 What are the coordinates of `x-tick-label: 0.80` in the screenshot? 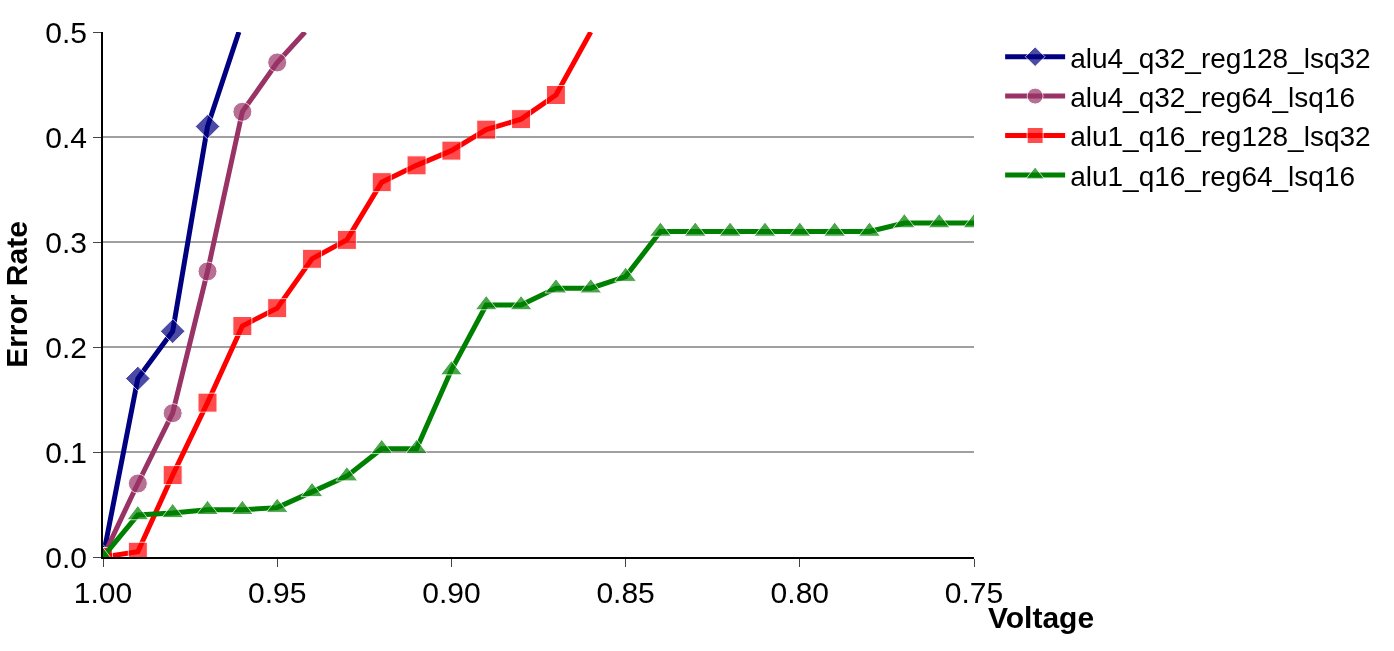 It's located at (799, 592).